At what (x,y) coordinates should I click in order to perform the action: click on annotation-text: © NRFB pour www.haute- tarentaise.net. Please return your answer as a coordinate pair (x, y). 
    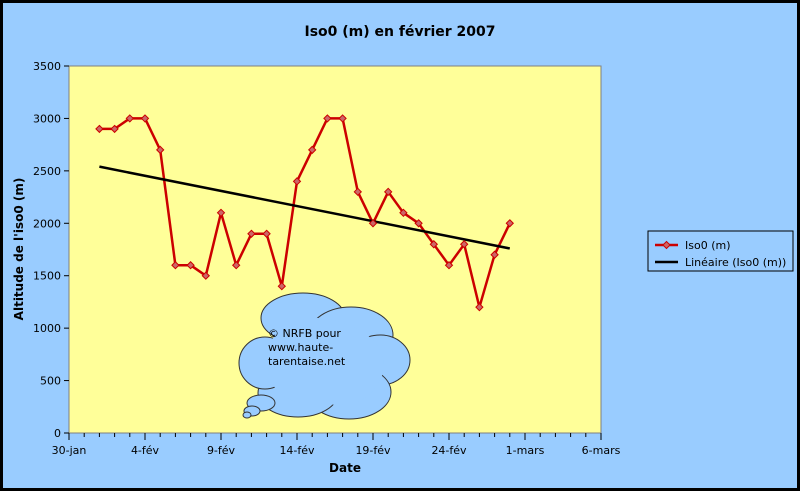
    Looking at the image, I should click on (307, 347).